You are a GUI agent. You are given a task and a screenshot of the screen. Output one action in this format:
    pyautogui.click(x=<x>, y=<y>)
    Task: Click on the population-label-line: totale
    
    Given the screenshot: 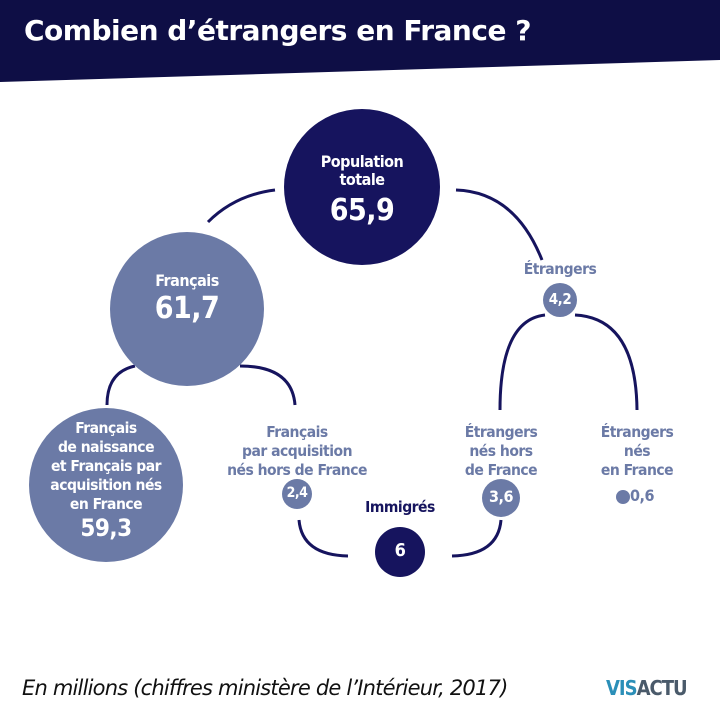 What is the action you would take?
    pyautogui.click(x=362, y=180)
    